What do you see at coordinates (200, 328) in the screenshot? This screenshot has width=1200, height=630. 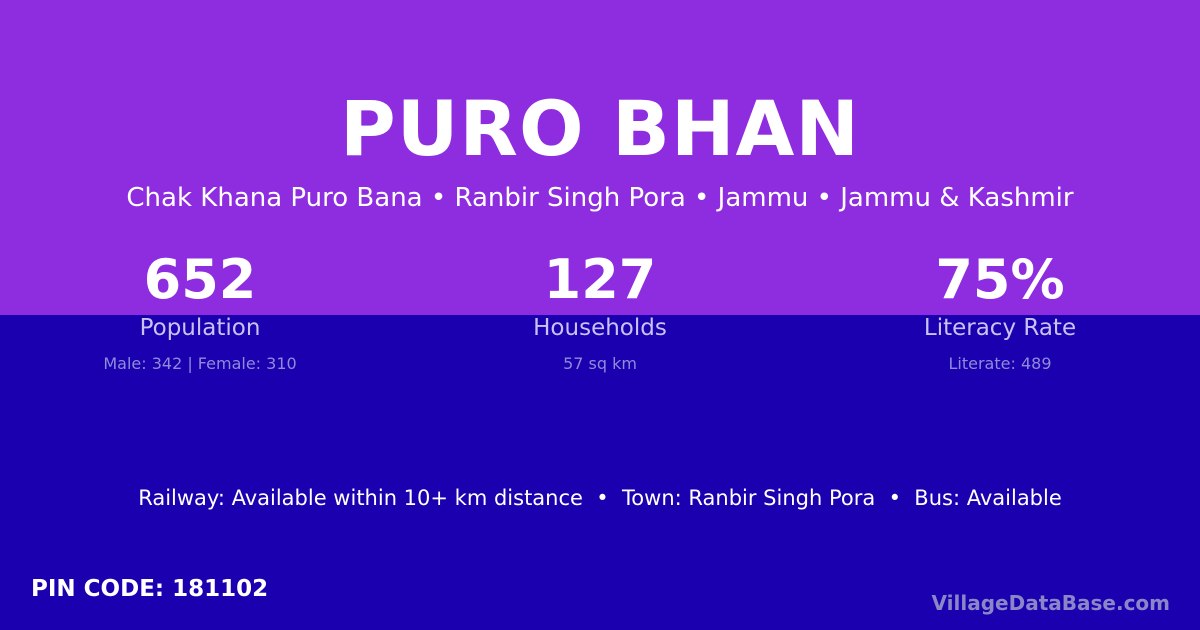 I see `stat-label: Population` at bounding box center [200, 328].